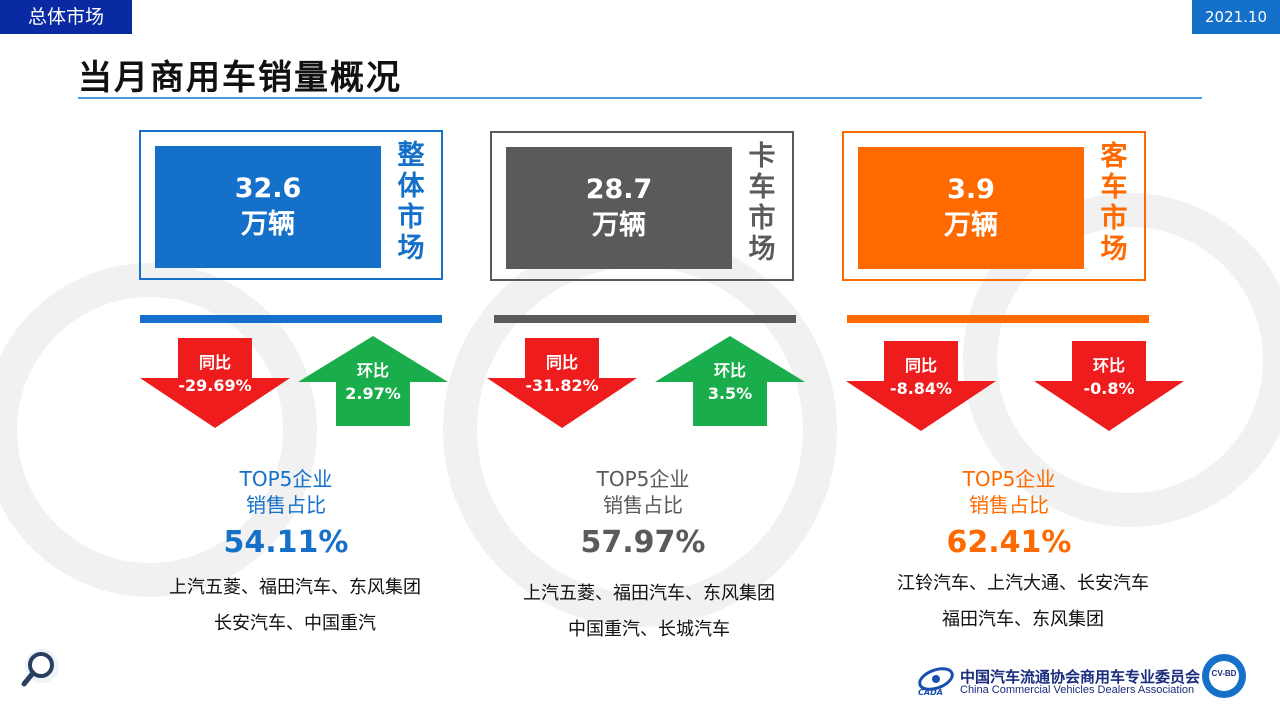 The width and height of the screenshot is (1280, 720). I want to click on bus-sales-unit: 万辆, so click(971, 225).